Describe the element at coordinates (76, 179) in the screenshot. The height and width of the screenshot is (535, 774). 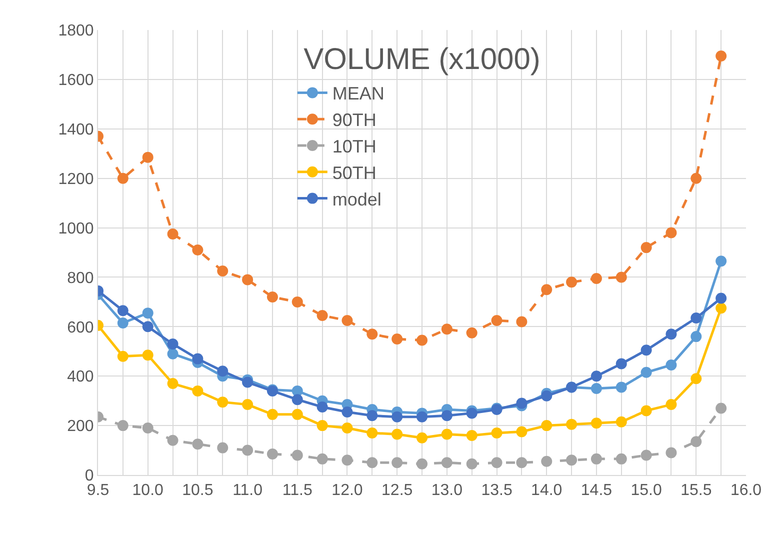
I see `y-tick-label: 1200` at that location.